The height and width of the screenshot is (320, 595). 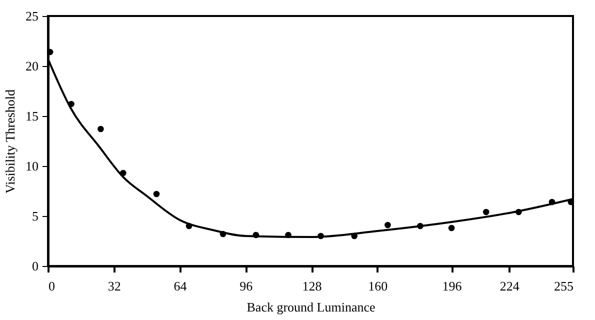 What do you see at coordinates (35, 266) in the screenshot?
I see `y-tick-label: 0` at bounding box center [35, 266].